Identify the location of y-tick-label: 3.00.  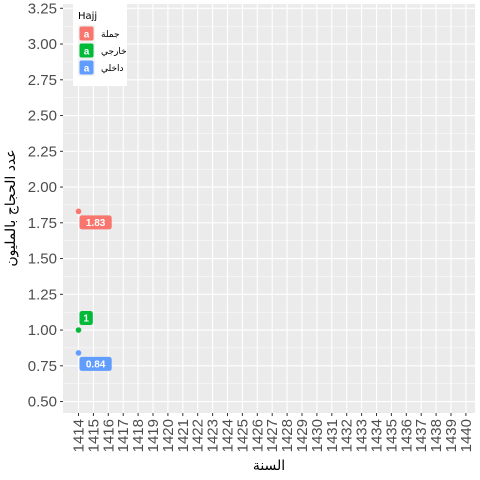
(42, 44).